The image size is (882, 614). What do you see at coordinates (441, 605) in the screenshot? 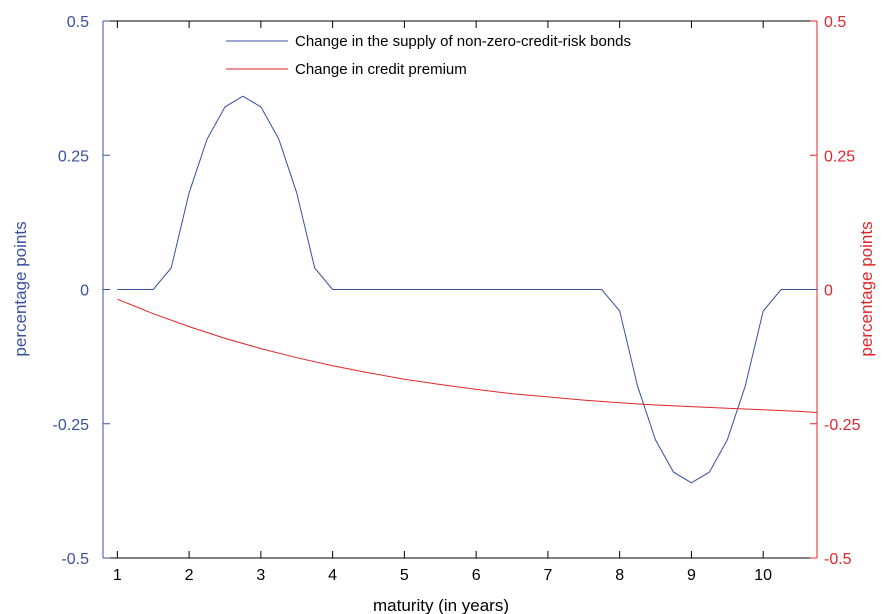
I see `x-axis-title: maturity (in years)` at bounding box center [441, 605].